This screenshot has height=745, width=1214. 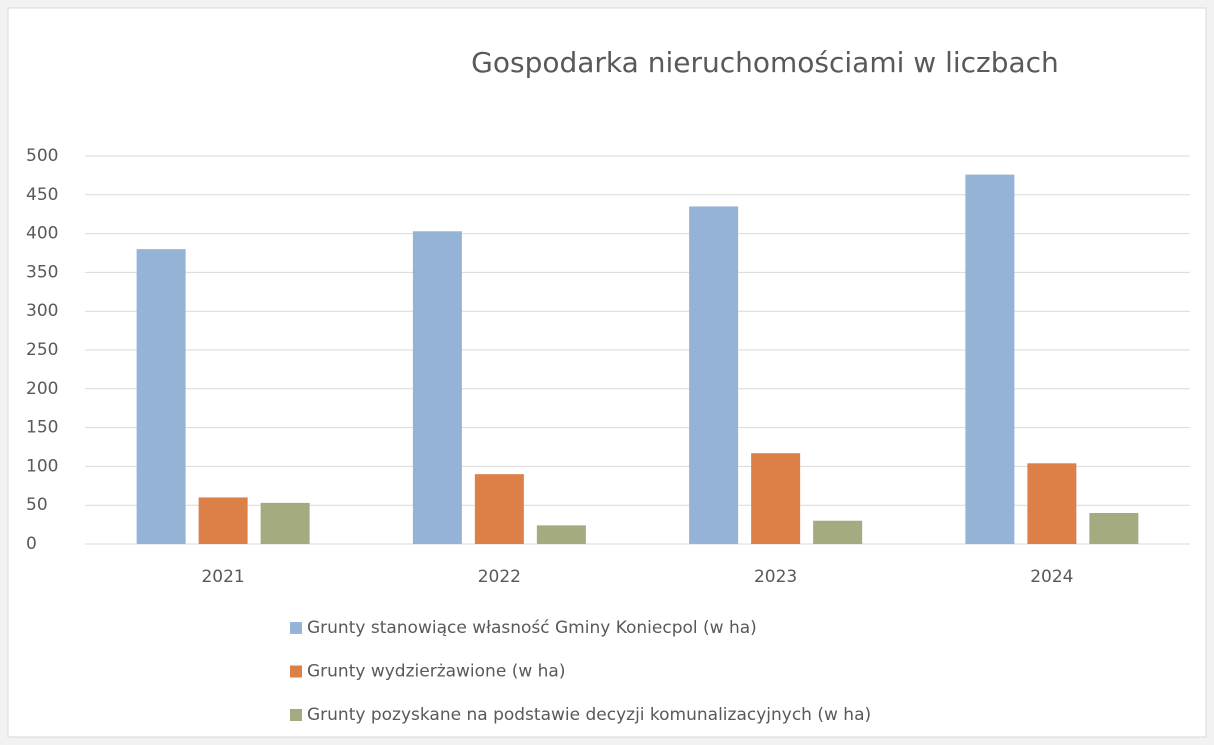 I want to click on y-tick-label: 50, so click(x=37, y=505).